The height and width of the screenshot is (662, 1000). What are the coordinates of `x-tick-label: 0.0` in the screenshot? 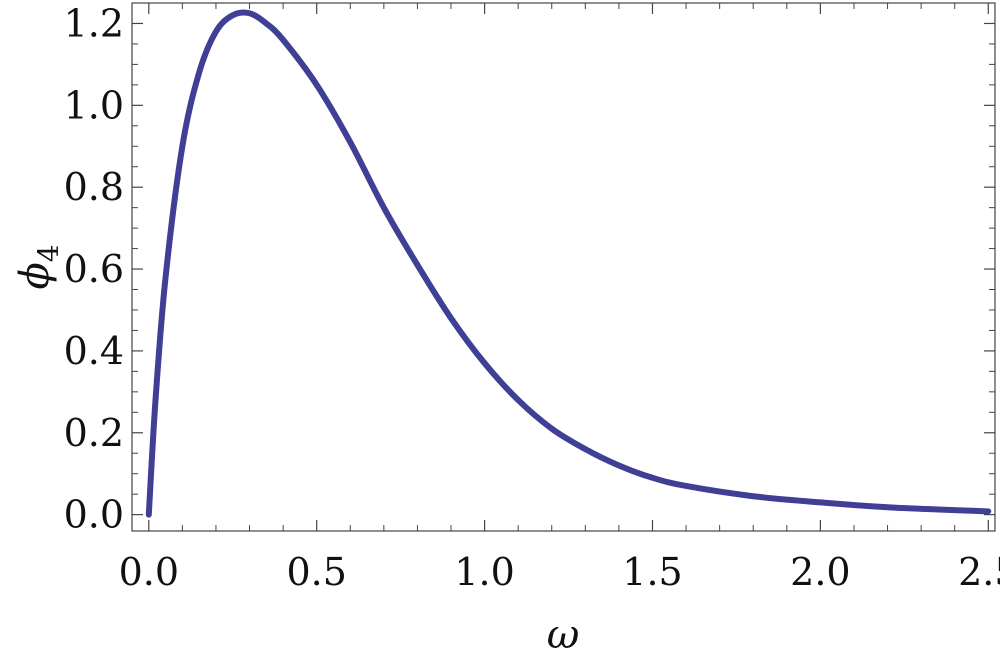 It's located at (149, 572).